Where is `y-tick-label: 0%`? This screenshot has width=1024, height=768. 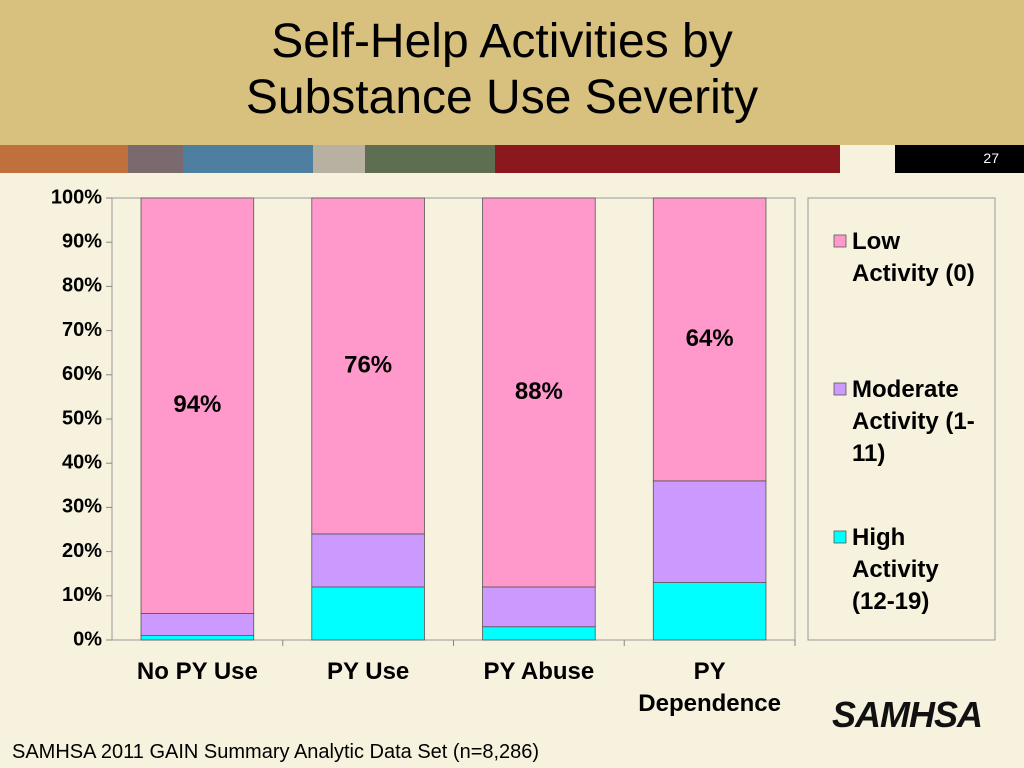 y-tick-label: 0% is located at coordinates (87, 639).